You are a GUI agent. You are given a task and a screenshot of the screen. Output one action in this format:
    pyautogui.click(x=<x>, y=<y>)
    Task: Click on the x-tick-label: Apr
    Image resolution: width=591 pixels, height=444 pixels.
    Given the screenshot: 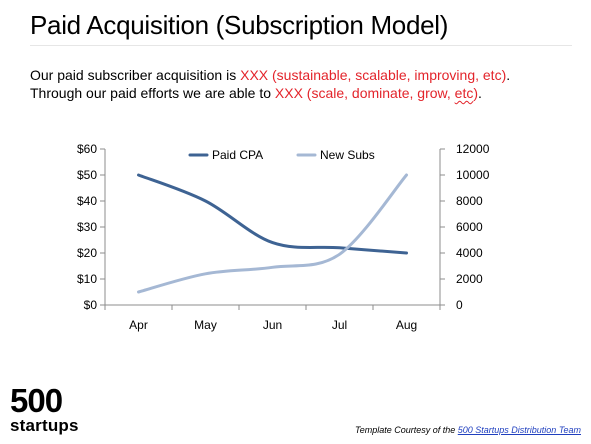 What is the action you would take?
    pyautogui.click(x=138, y=325)
    